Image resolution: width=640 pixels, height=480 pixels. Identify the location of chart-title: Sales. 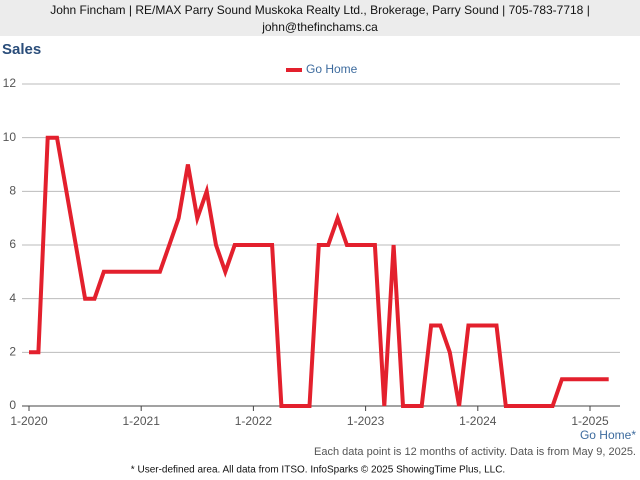
(21, 49).